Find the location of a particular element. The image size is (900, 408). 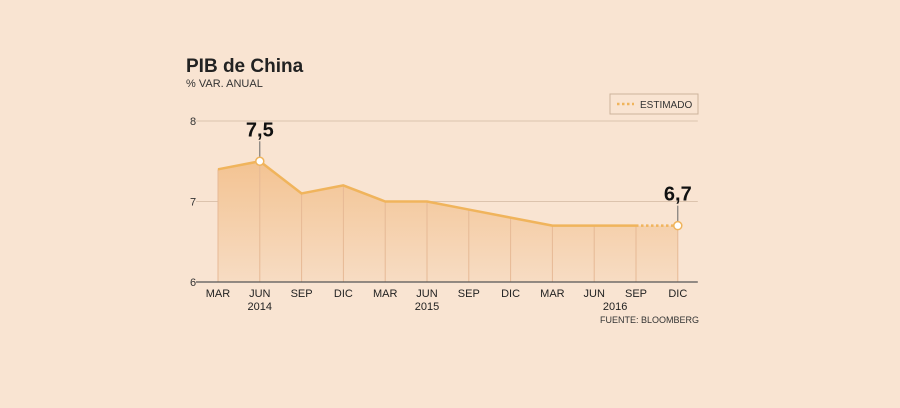

annotation-label: 7,5 is located at coordinates (260, 130).